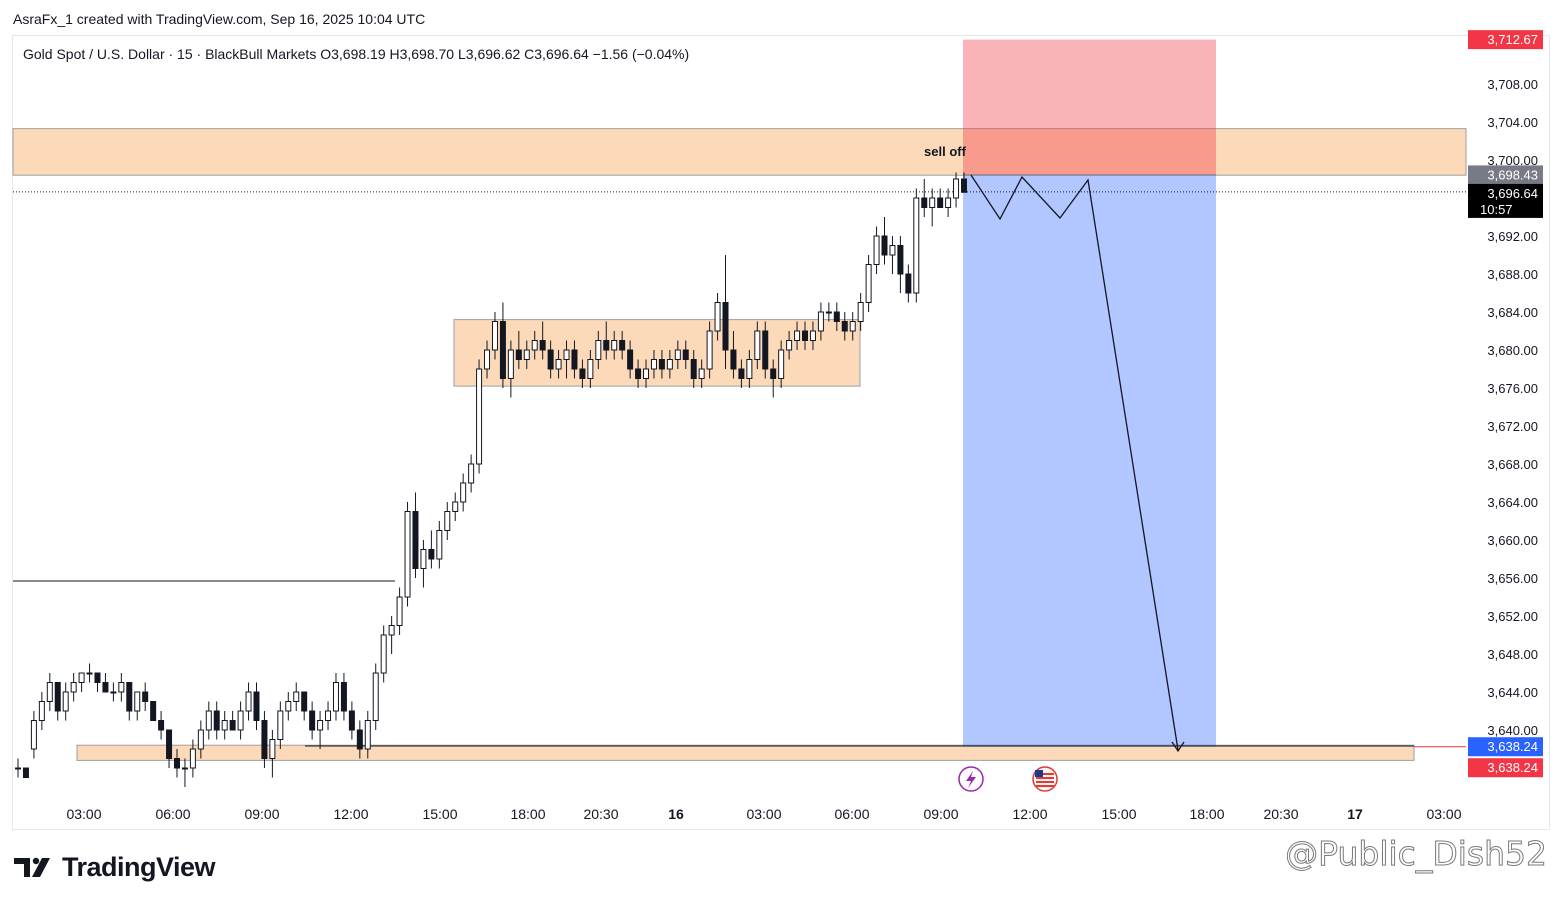  What do you see at coordinates (115, 867) in the screenshot?
I see `tradingview-logo: TradingView` at bounding box center [115, 867].